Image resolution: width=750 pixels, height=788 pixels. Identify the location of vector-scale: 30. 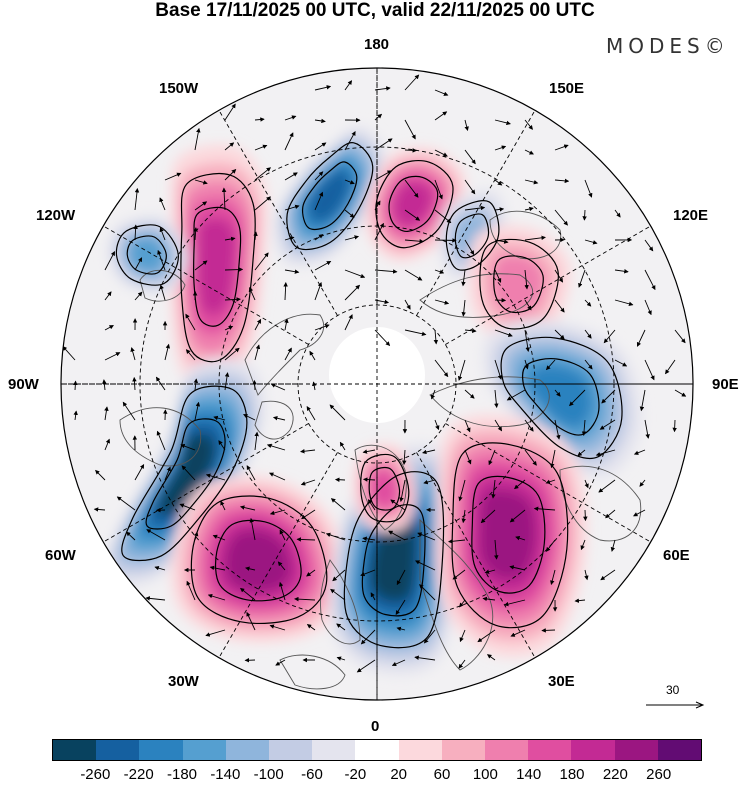
(676, 698).